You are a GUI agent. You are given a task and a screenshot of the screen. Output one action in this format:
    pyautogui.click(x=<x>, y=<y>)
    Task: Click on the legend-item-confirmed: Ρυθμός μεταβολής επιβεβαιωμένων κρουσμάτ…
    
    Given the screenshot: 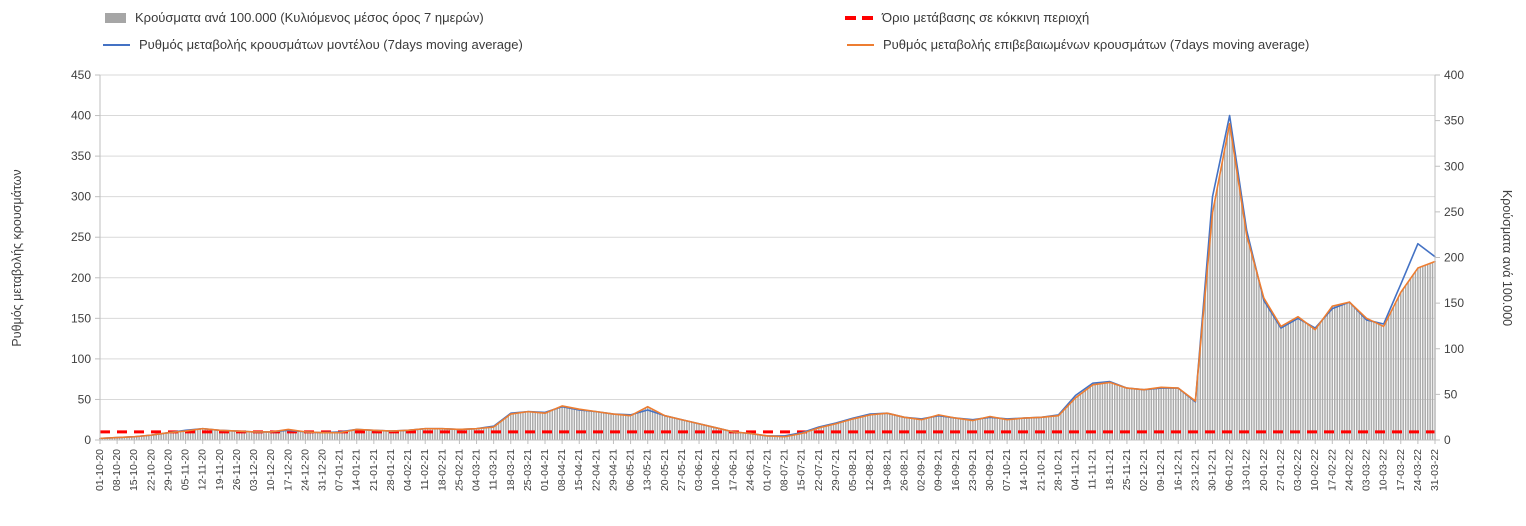 What is the action you would take?
    pyautogui.click(x=1078, y=44)
    